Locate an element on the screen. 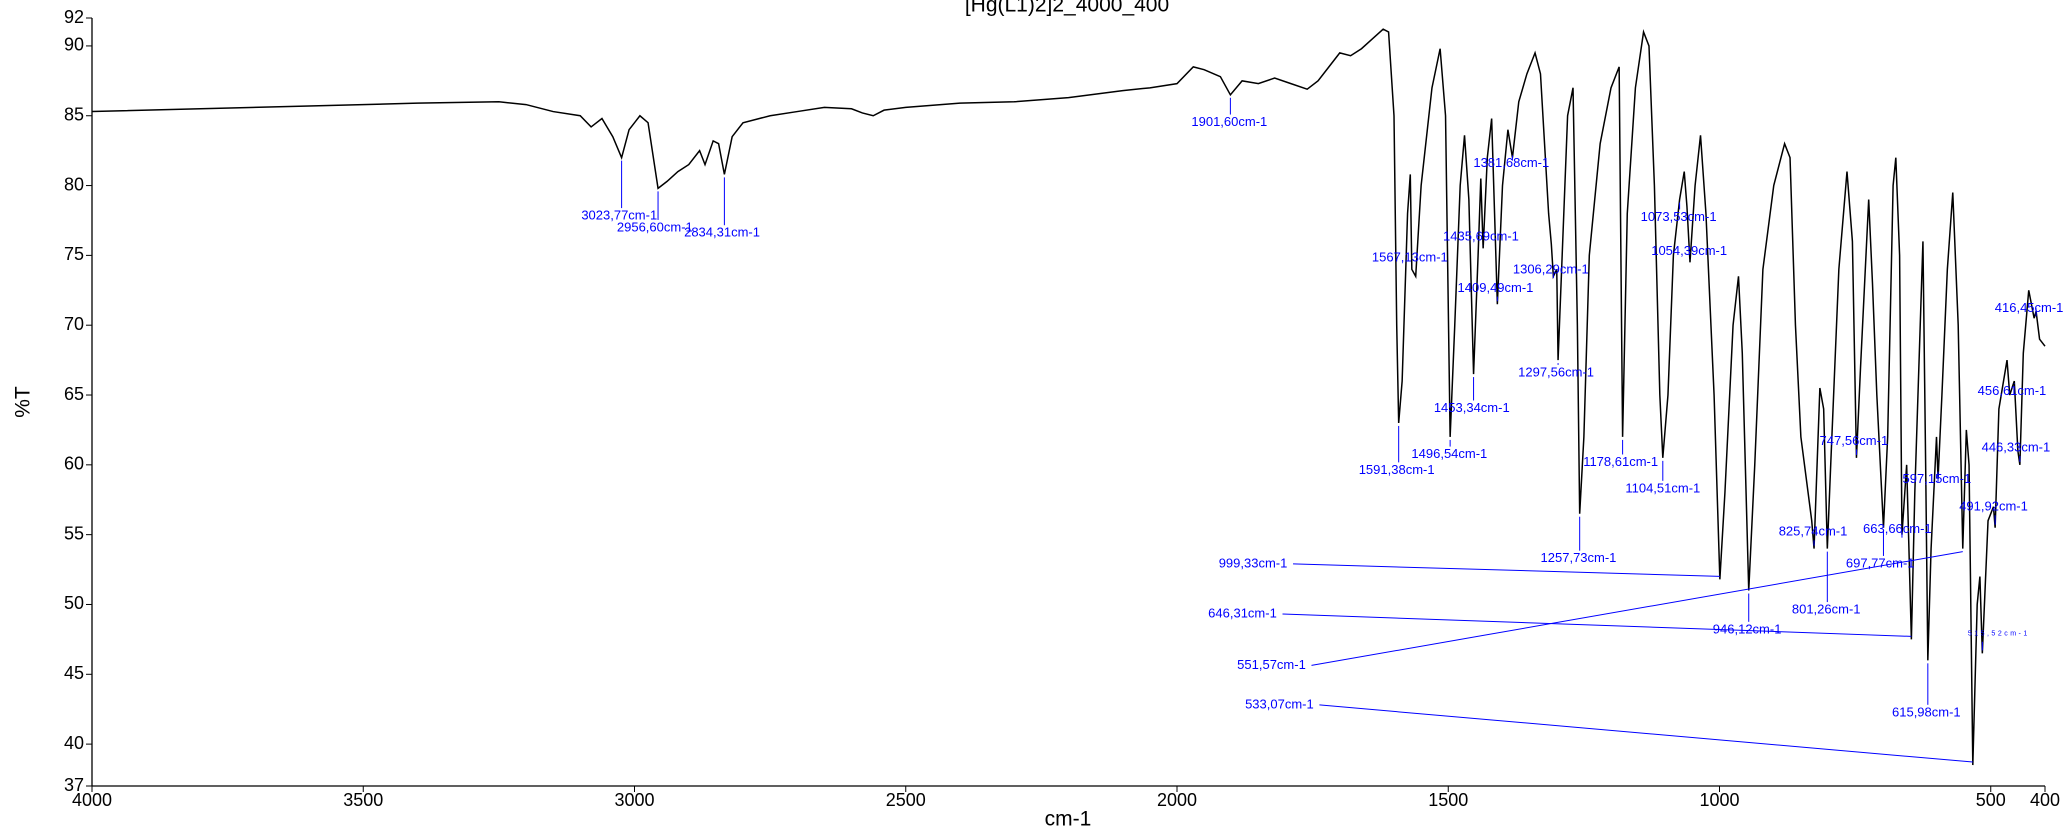  peak-label: 1257,73cm-1 is located at coordinates (1579, 557).